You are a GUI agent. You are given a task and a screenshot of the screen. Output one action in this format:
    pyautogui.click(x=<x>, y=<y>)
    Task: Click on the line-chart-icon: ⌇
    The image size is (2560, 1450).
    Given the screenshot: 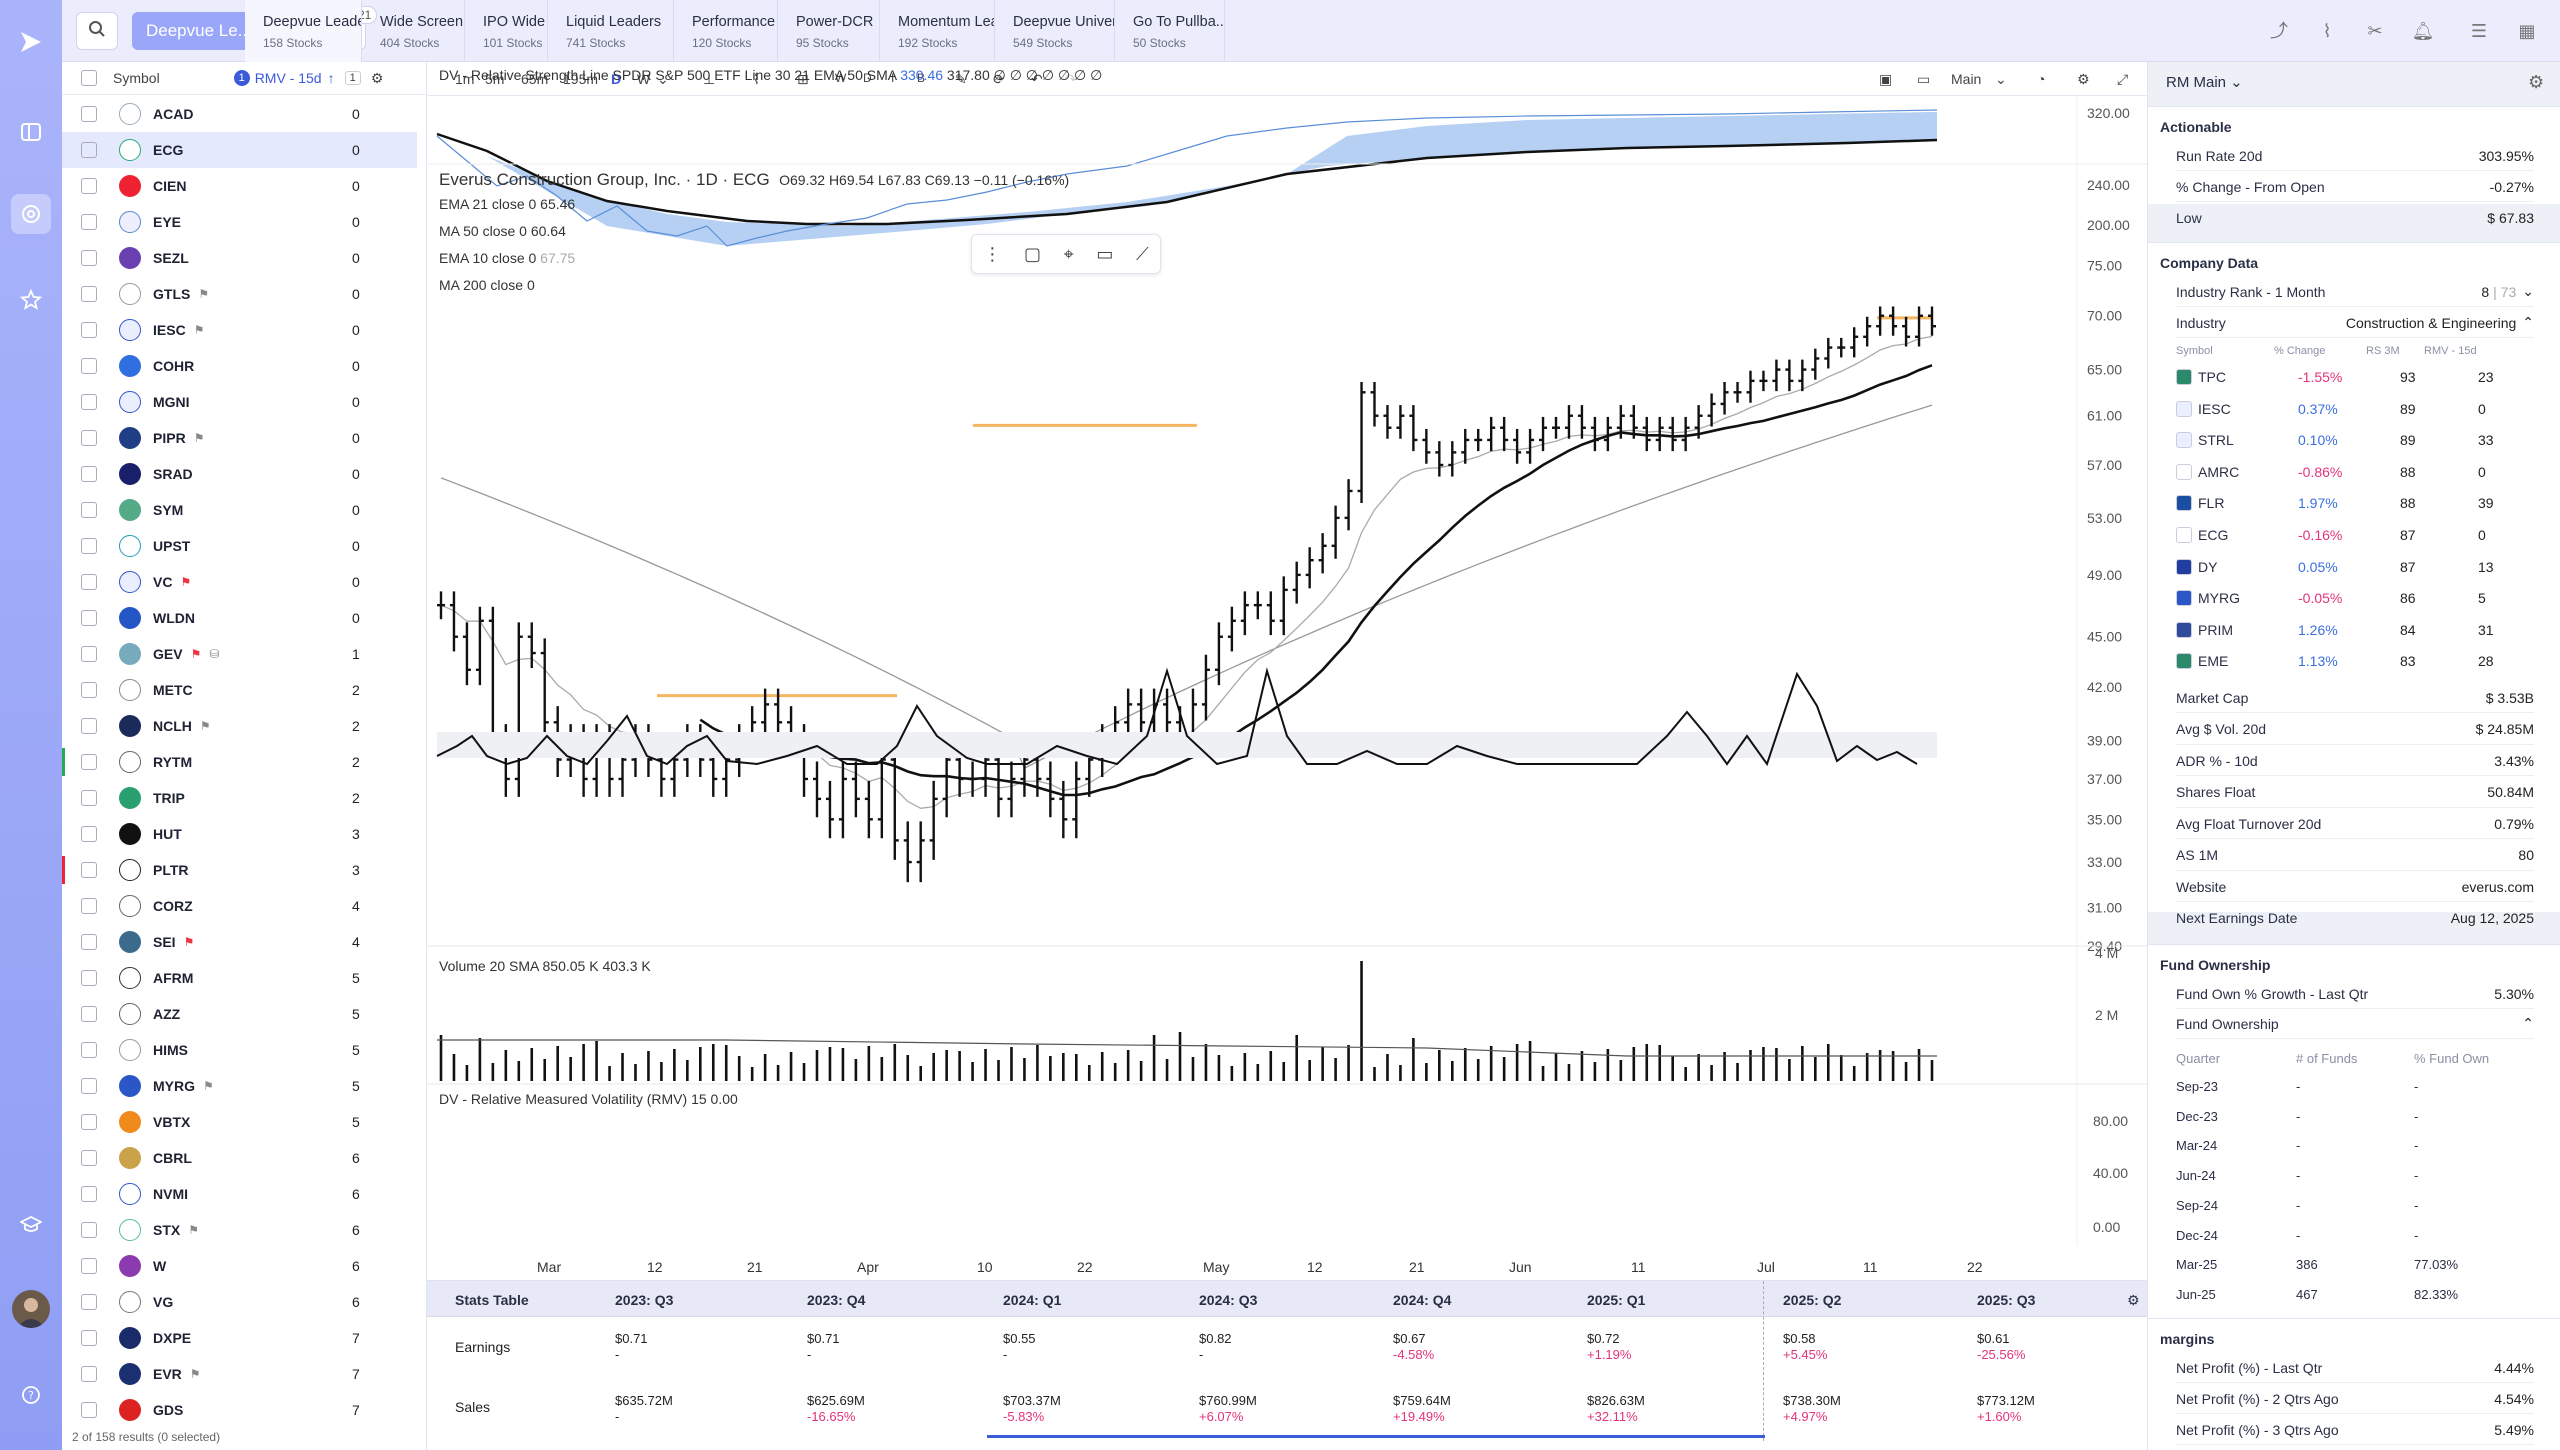 What is the action you would take?
    pyautogui.click(x=2327, y=31)
    